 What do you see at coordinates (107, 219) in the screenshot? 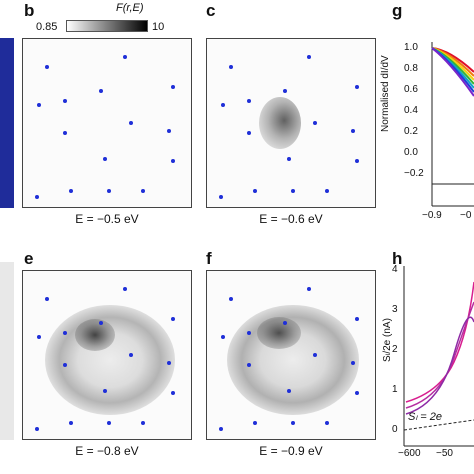
I see `panel-b-caption: E = −0.5 eV` at bounding box center [107, 219].